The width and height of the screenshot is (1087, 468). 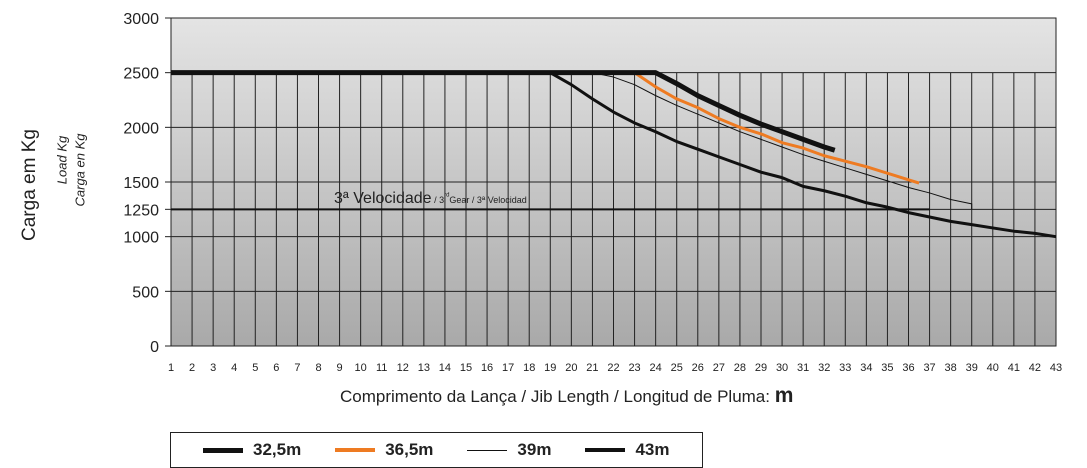 I want to click on x-tick-label: 14, so click(x=445, y=368).